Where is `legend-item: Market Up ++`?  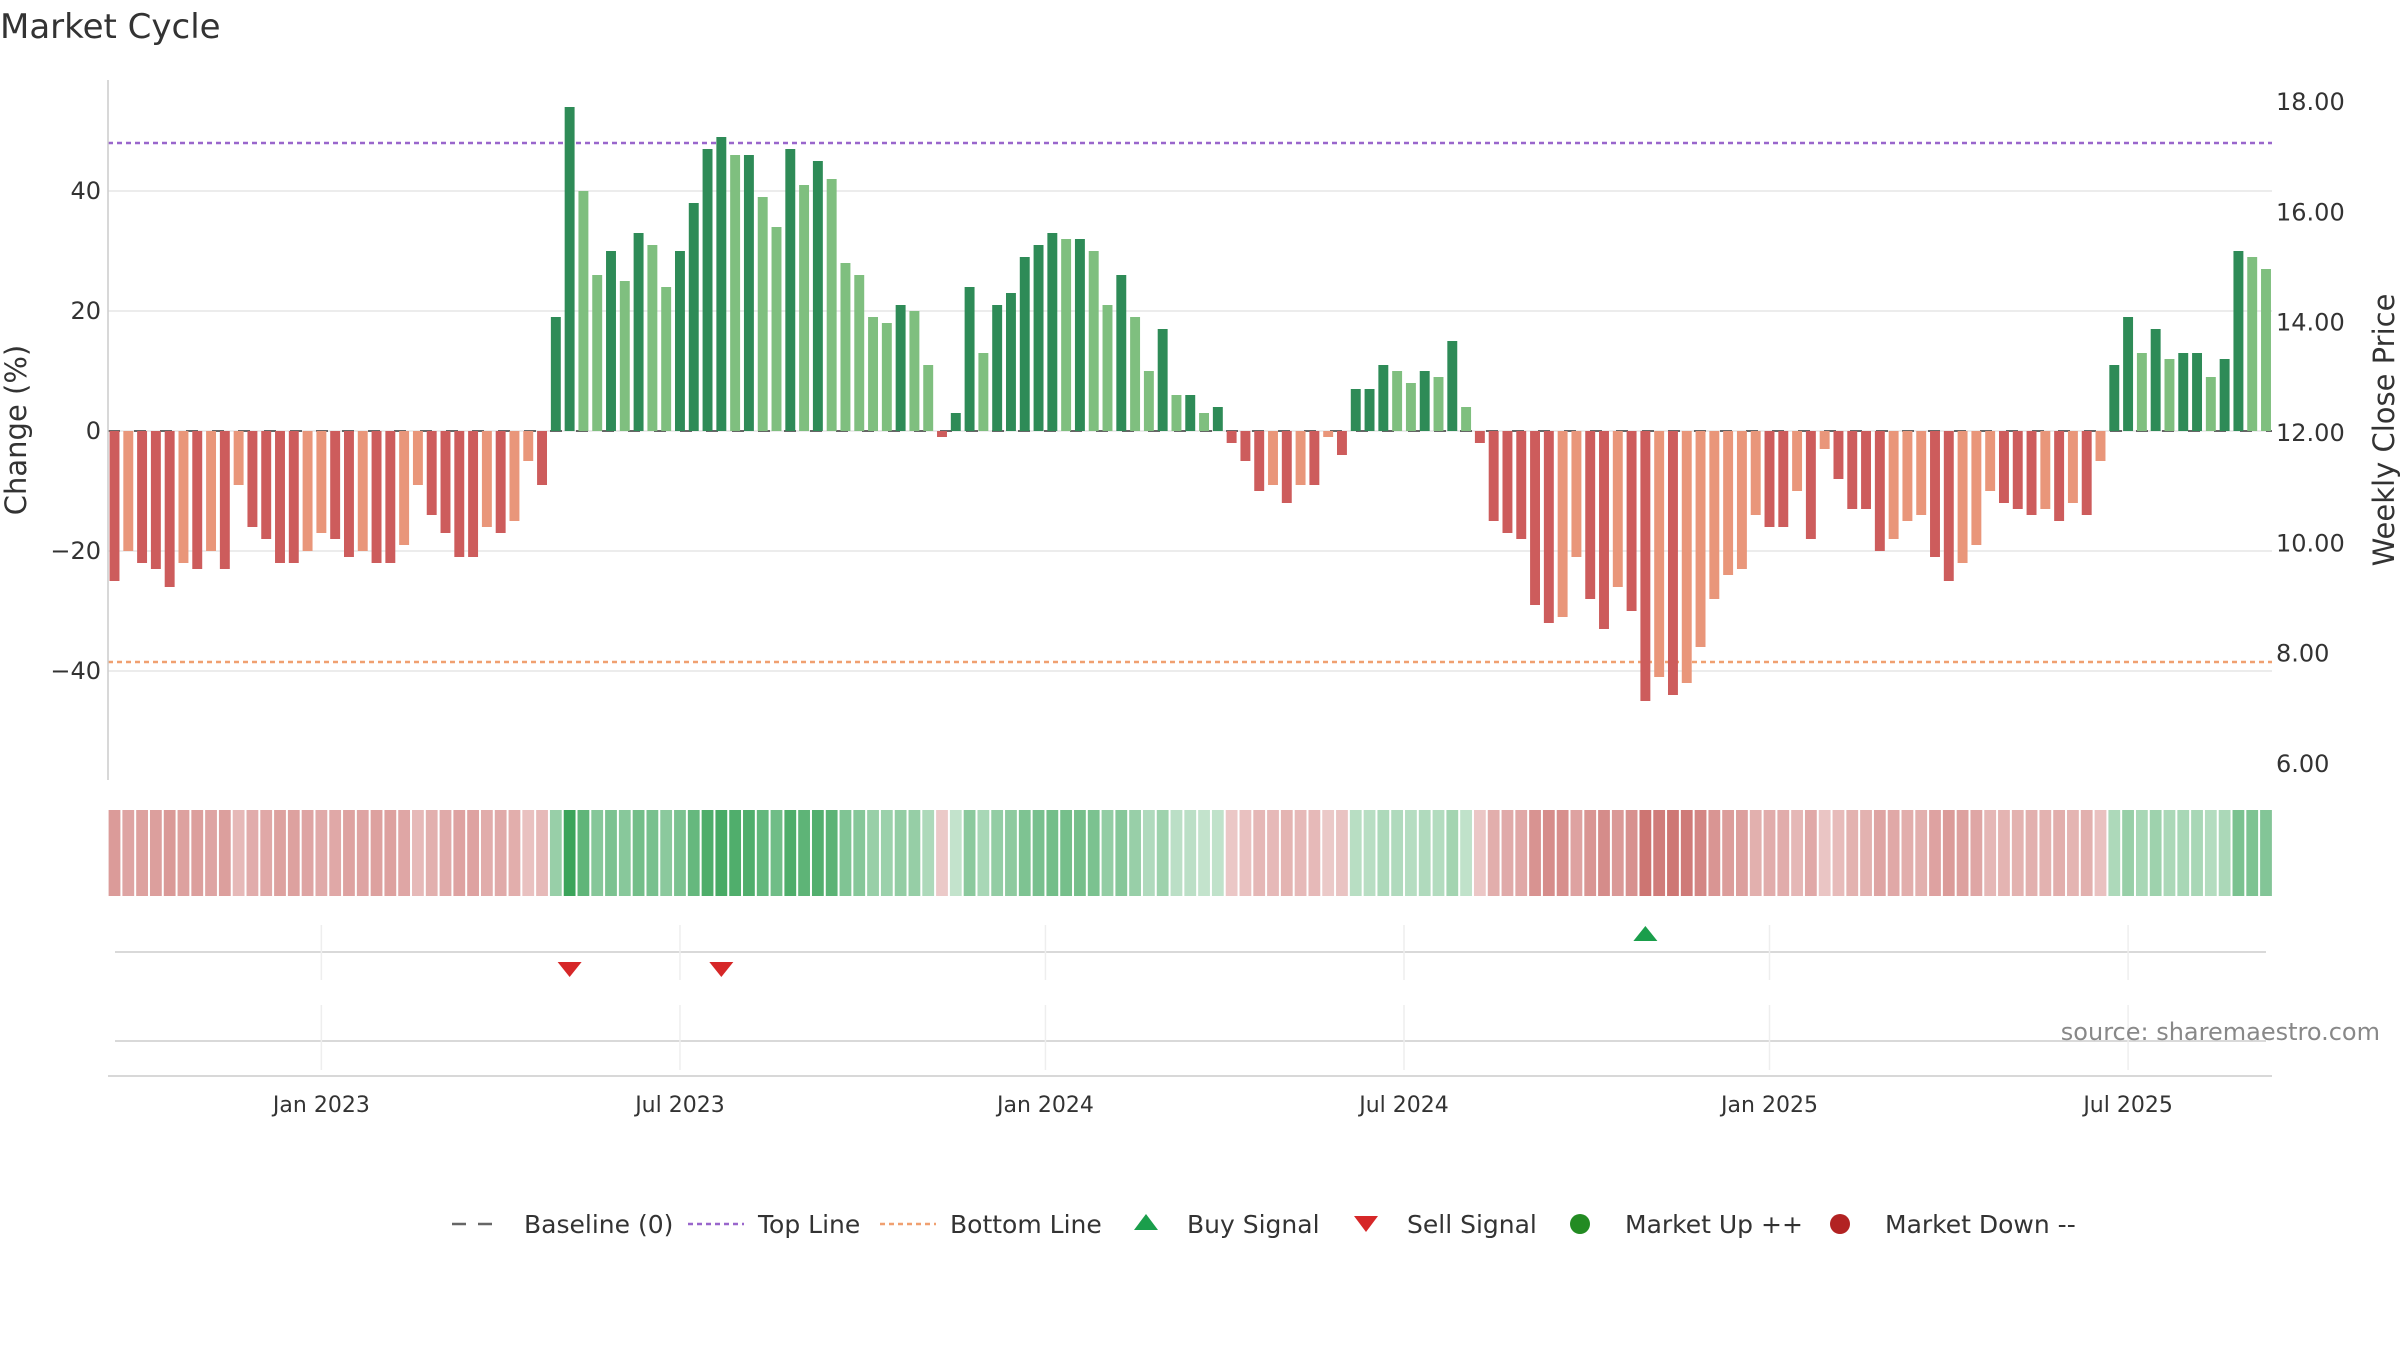
legend-item: Market Up ++ is located at coordinates (1686, 1224).